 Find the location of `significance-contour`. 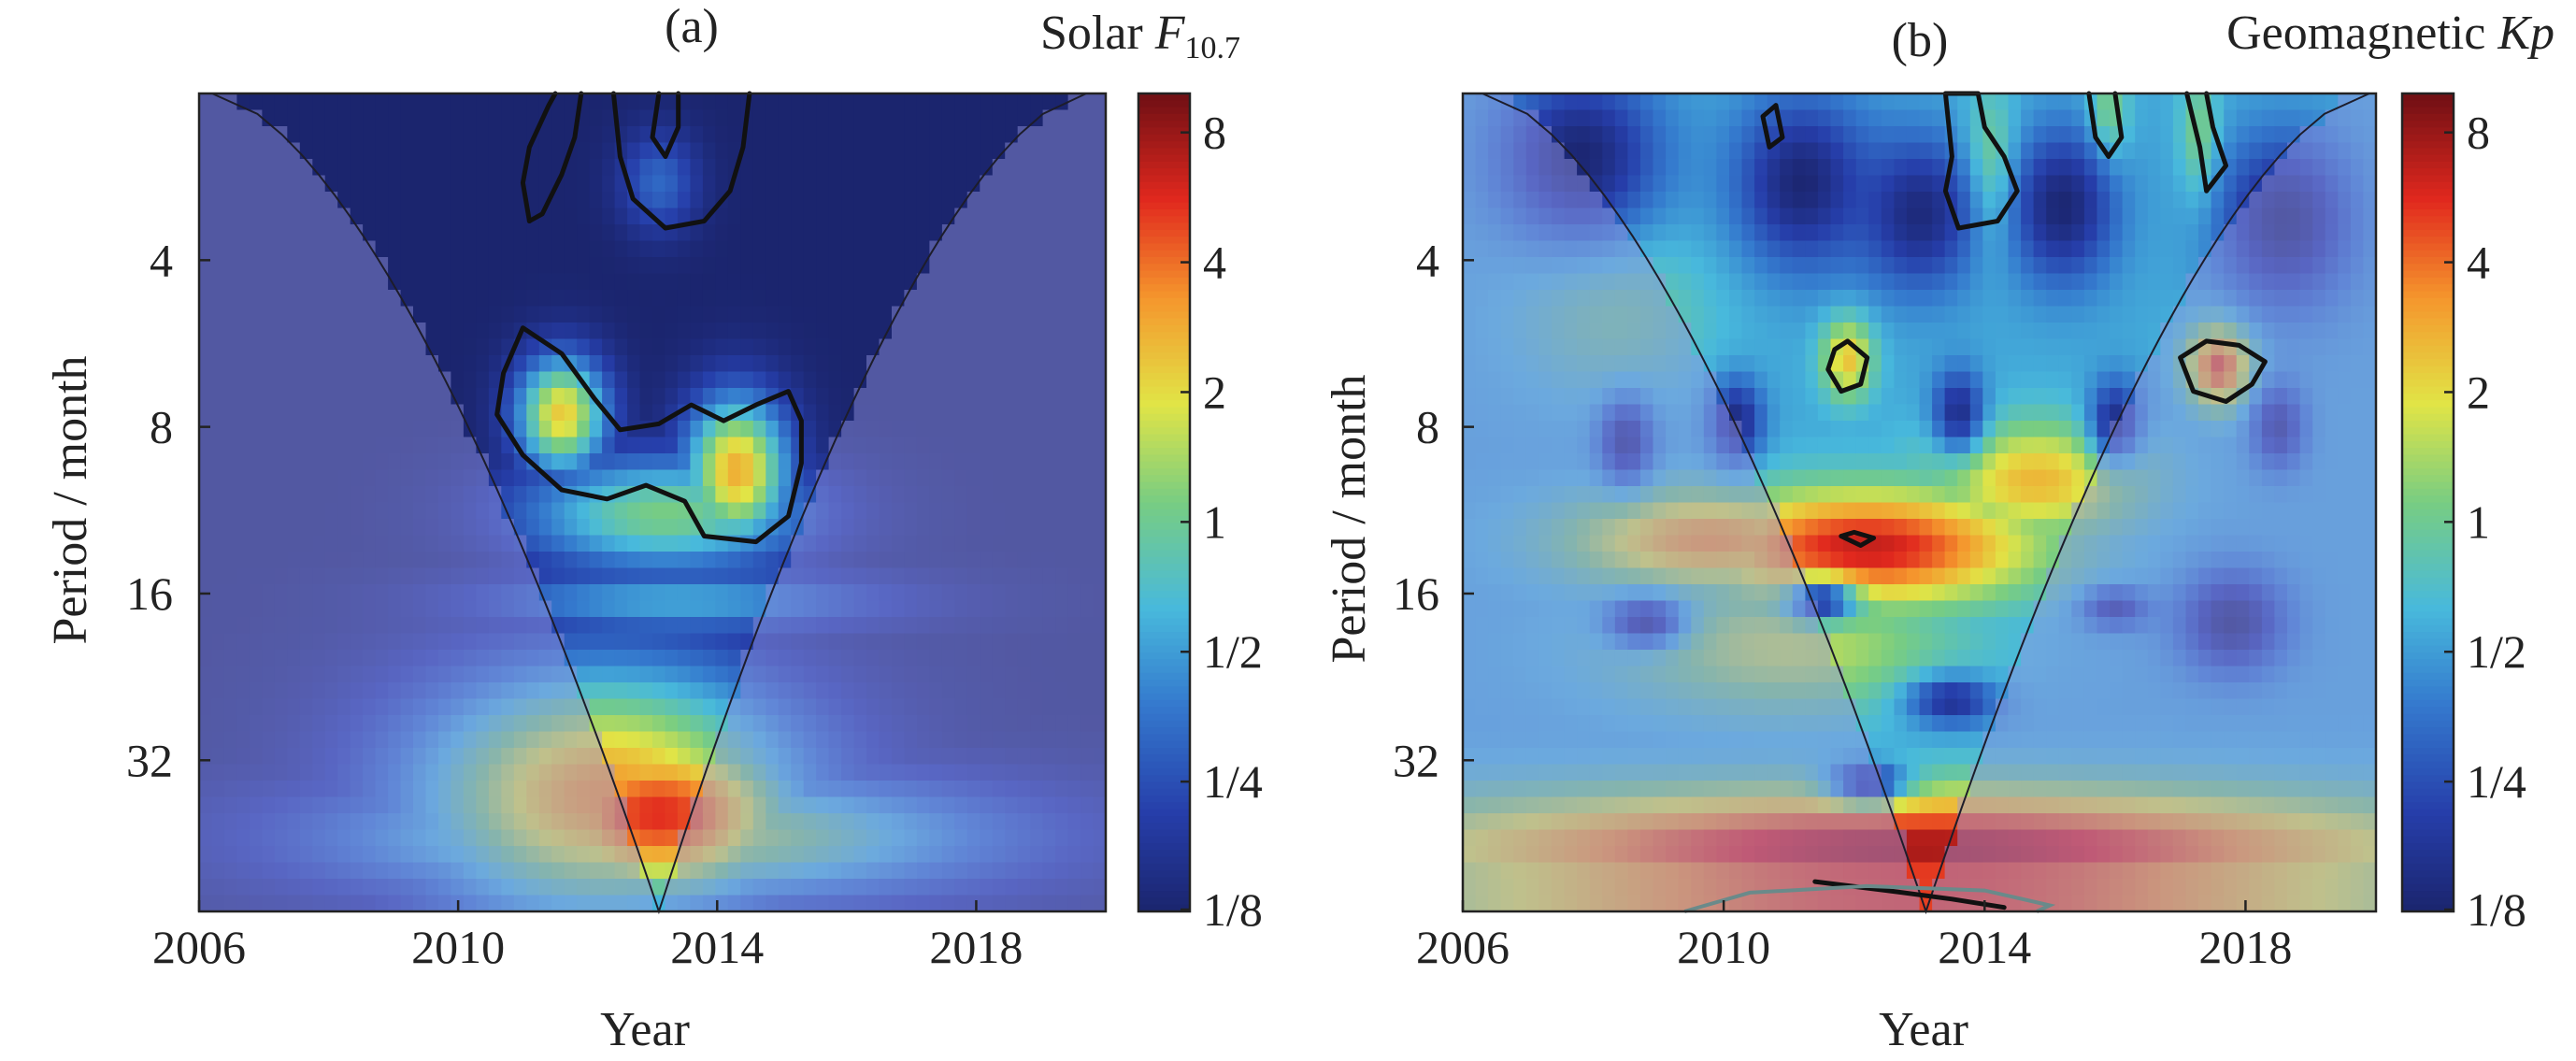

significance-contour is located at coordinates (681, 161).